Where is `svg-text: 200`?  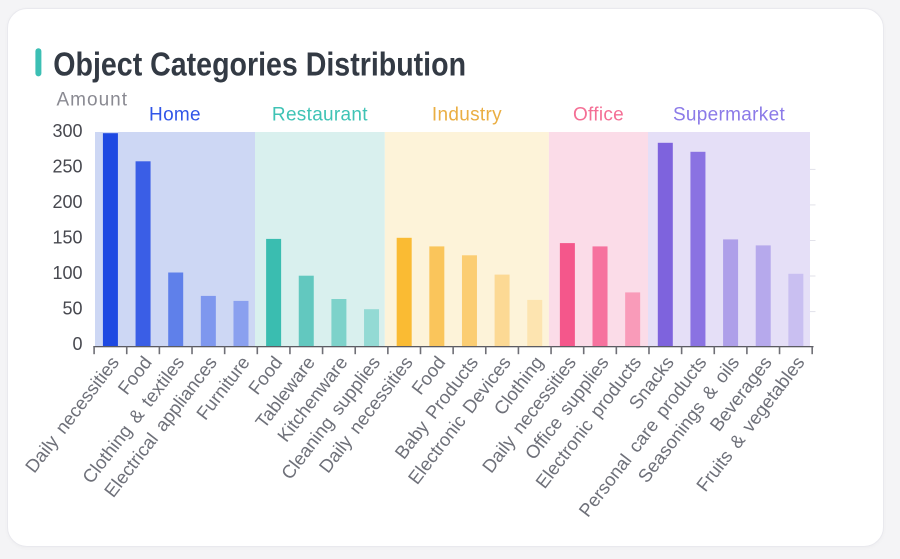 svg-text: 200 is located at coordinates (67, 202).